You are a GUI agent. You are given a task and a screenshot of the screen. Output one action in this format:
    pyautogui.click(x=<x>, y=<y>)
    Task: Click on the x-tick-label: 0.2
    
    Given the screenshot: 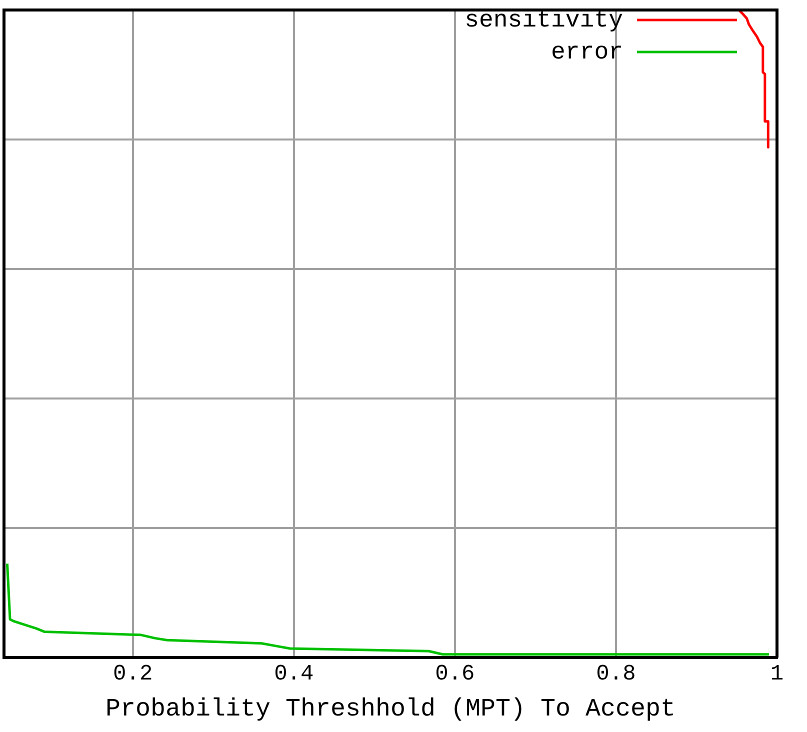 What is the action you would take?
    pyautogui.click(x=133, y=674)
    